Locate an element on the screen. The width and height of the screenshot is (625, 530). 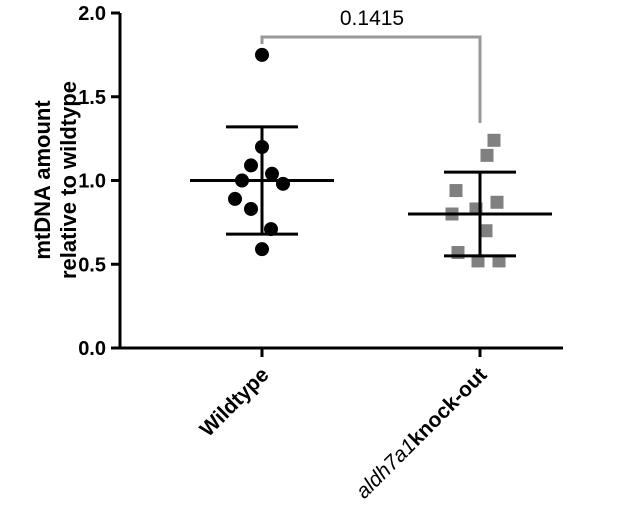
y-tick-label: 0.5 is located at coordinates (92, 265).